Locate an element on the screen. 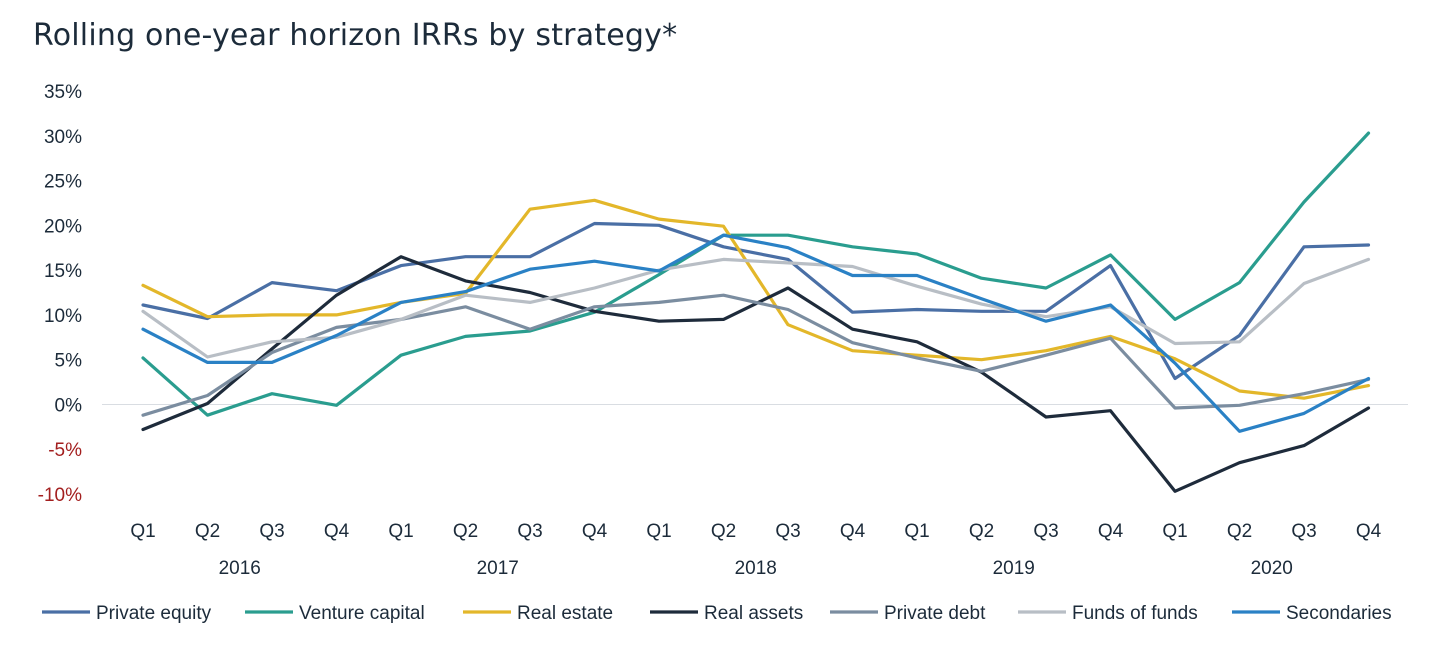 Image resolution: width=1456 pixels, height=646 pixels. y-tick-label: 15% is located at coordinates (63, 271).